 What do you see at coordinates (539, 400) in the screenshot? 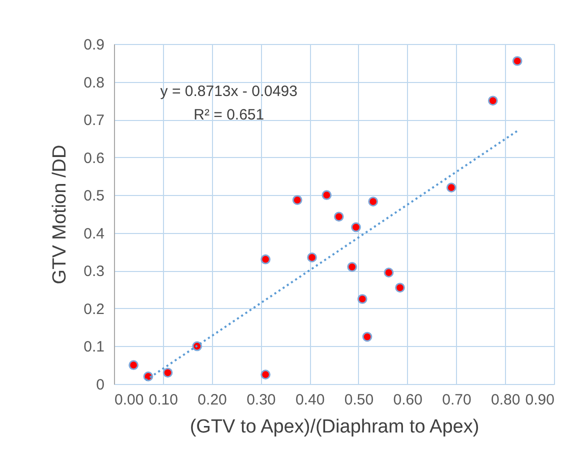
I see `x-tick-label: 0.90` at bounding box center [539, 400].